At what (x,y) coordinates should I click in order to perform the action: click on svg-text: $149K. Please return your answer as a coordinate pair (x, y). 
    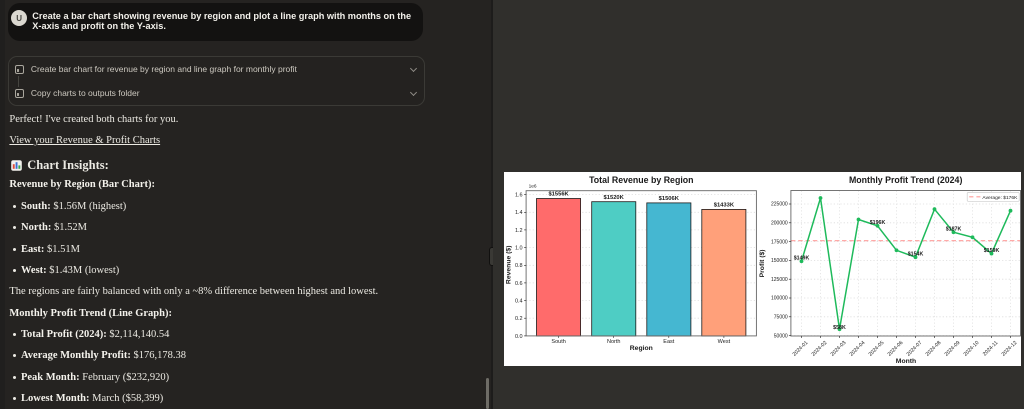
    Looking at the image, I should click on (801, 258).